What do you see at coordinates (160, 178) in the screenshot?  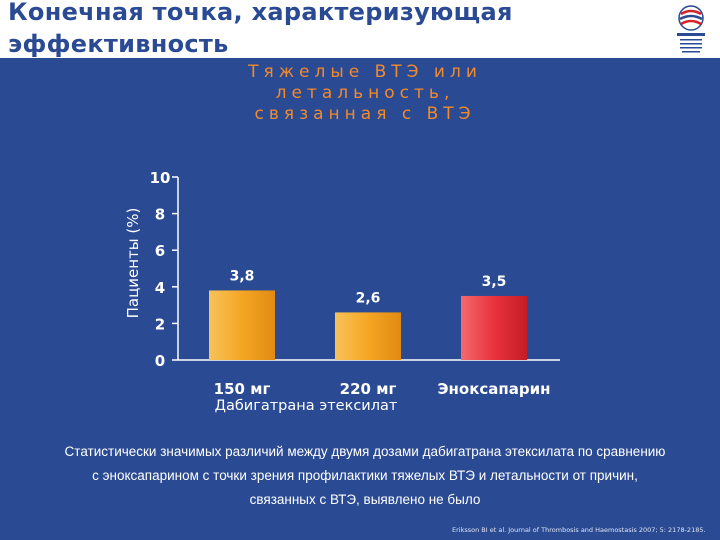 I see `y-tick-label: 10` at bounding box center [160, 178].